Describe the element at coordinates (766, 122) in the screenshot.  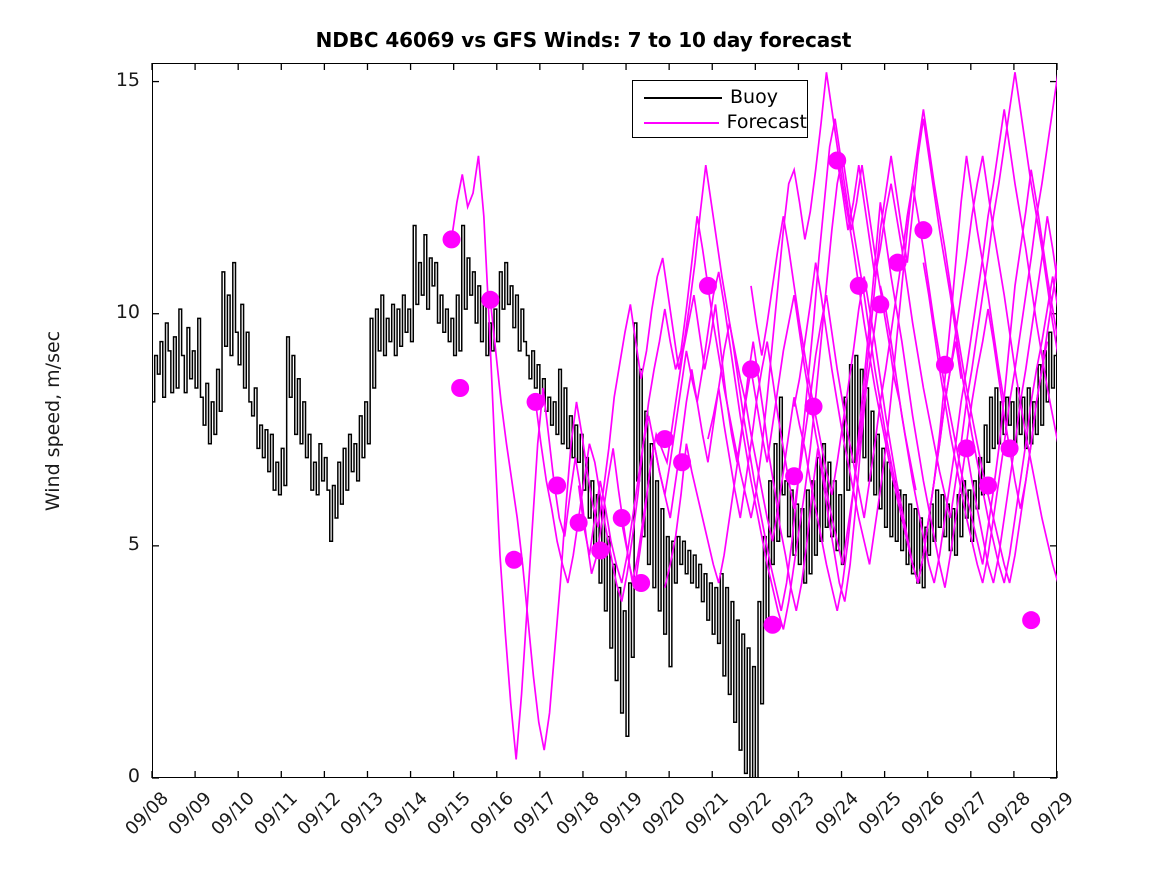
I see `legend-label-forecast: Forecast` at that location.